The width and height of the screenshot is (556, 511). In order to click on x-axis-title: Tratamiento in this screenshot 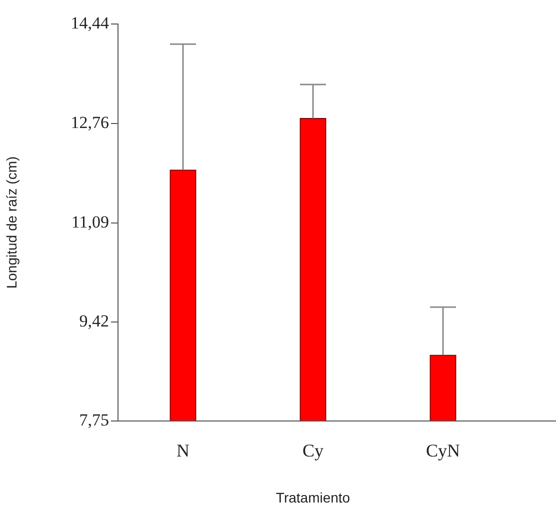, I will do `click(313, 497)`.